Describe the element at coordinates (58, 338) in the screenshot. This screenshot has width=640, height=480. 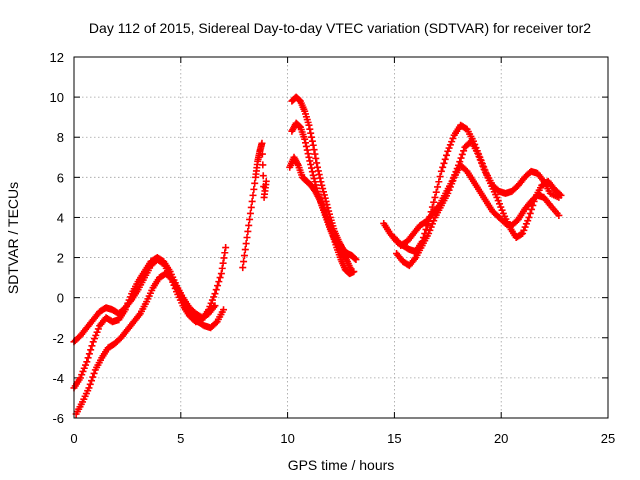
I see `y-tick-label: -2` at that location.